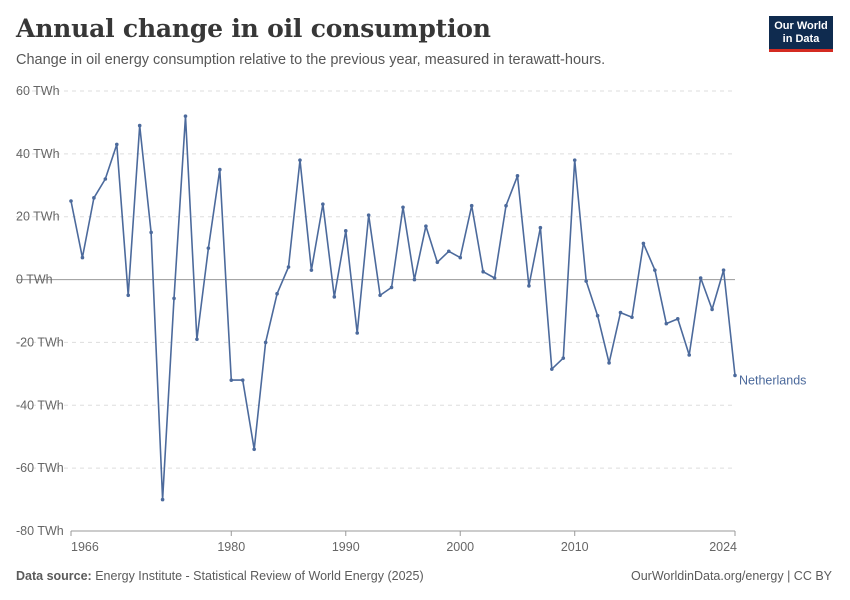 The height and width of the screenshot is (600, 850). What do you see at coordinates (38, 217) in the screenshot?
I see `y-tick-label: 20 TWh` at bounding box center [38, 217].